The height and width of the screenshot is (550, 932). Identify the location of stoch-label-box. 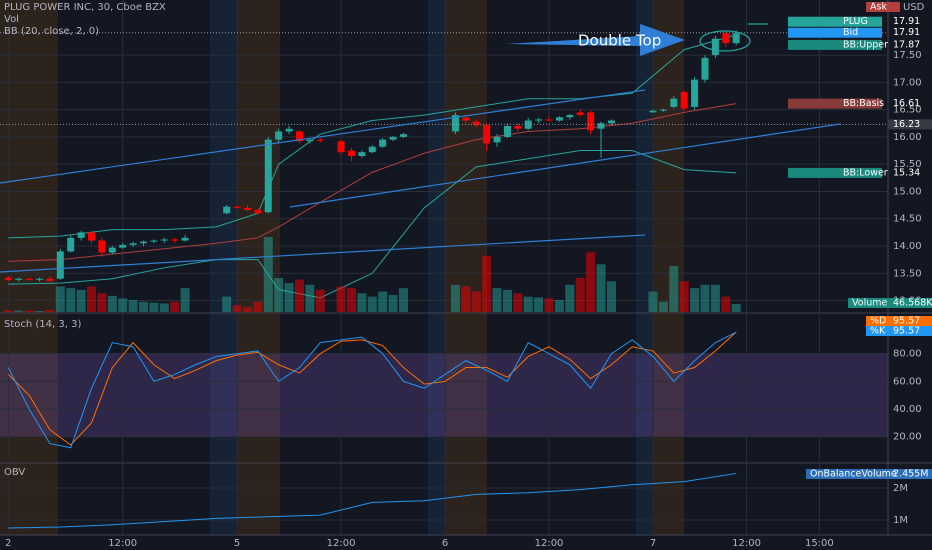
(899, 321).